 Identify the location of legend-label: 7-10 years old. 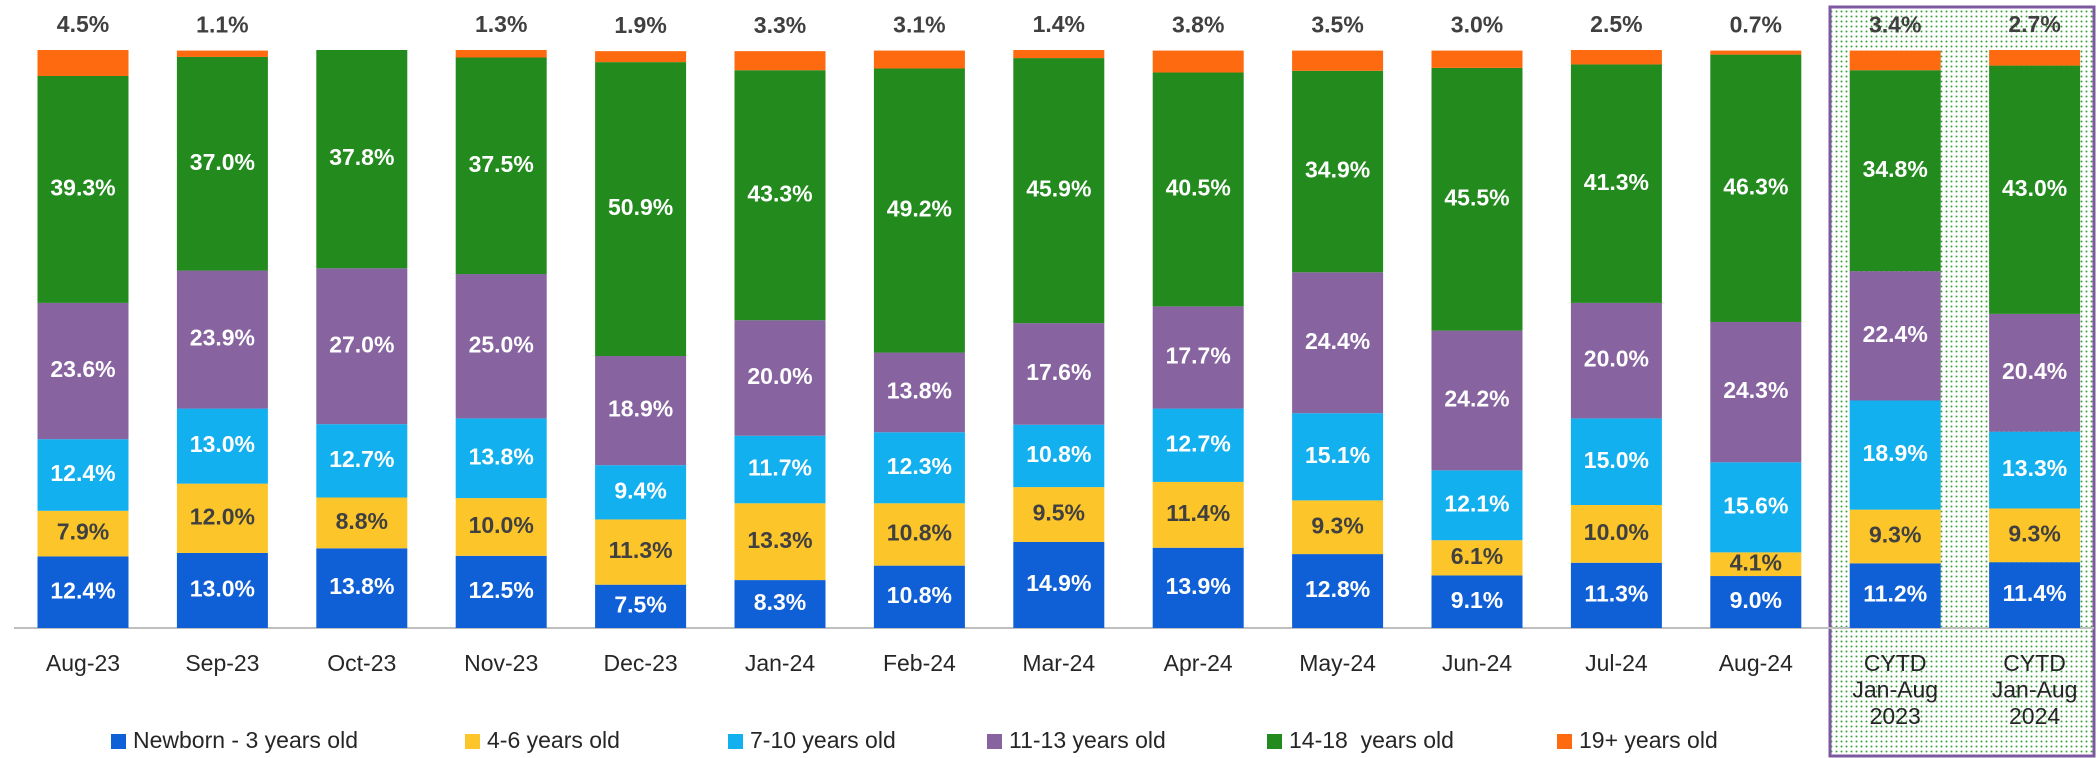
(823, 740).